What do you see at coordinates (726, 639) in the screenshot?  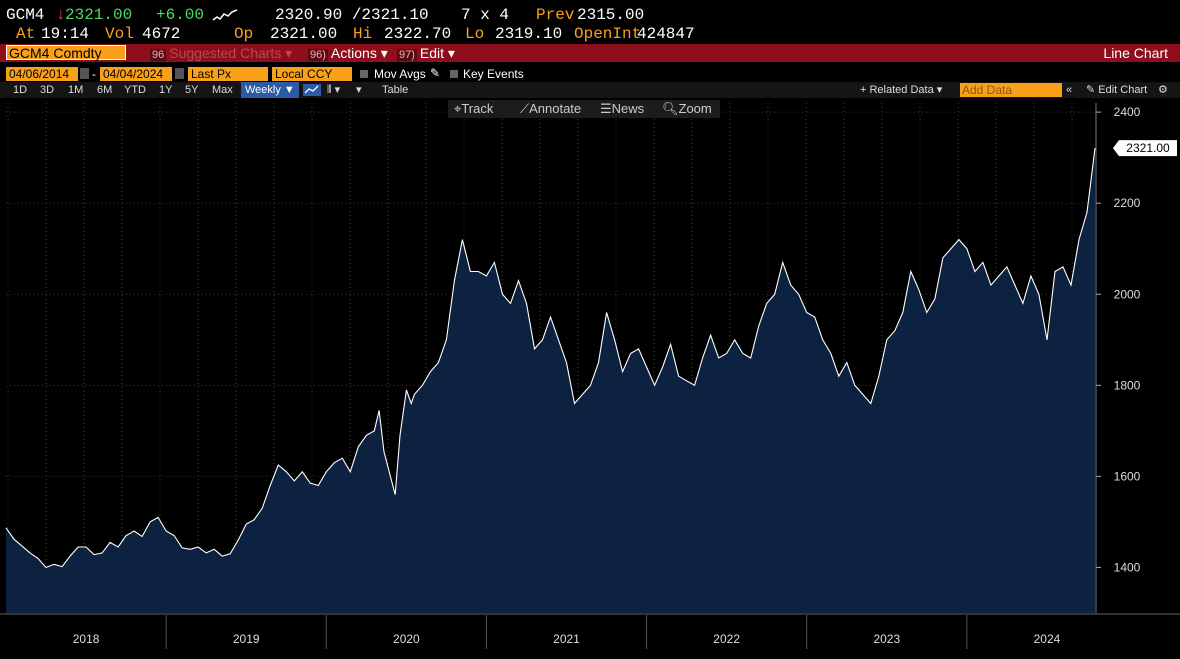 I see `x-year-label: 2022` at bounding box center [726, 639].